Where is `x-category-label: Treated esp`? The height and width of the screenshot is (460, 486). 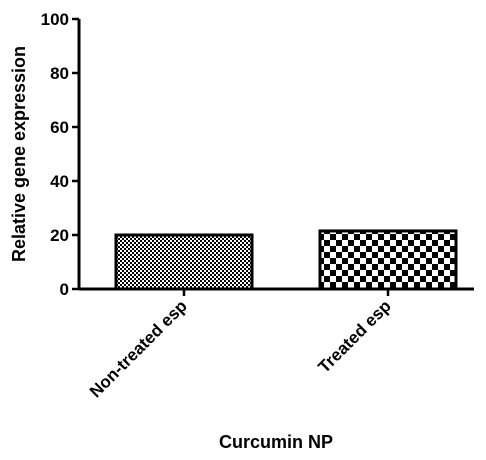
x-category-label: Treated esp is located at coordinates (355, 336).